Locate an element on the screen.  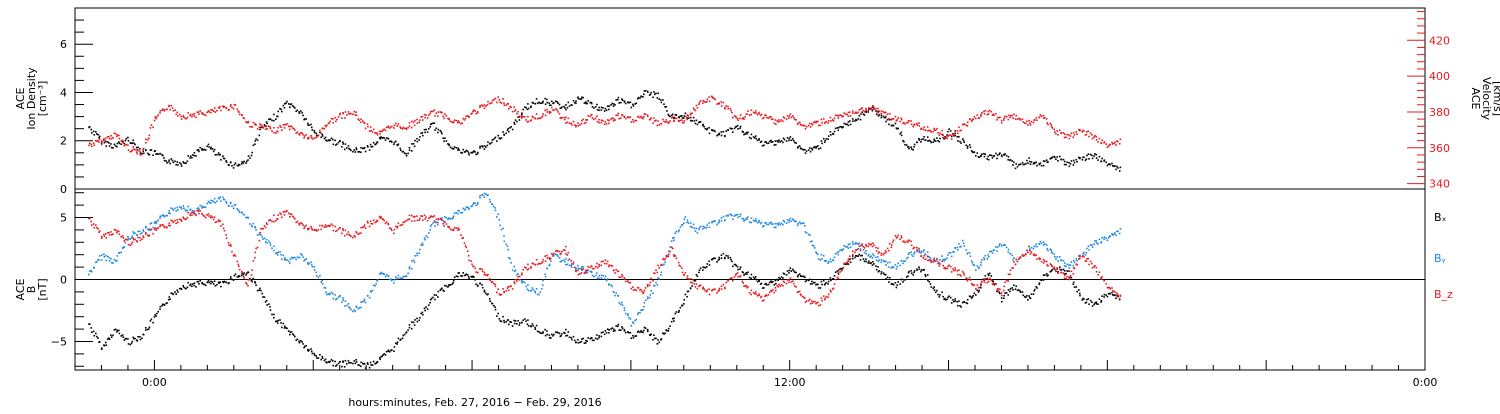
right-axis-label: [km/s] is located at coordinates (1495, 98).